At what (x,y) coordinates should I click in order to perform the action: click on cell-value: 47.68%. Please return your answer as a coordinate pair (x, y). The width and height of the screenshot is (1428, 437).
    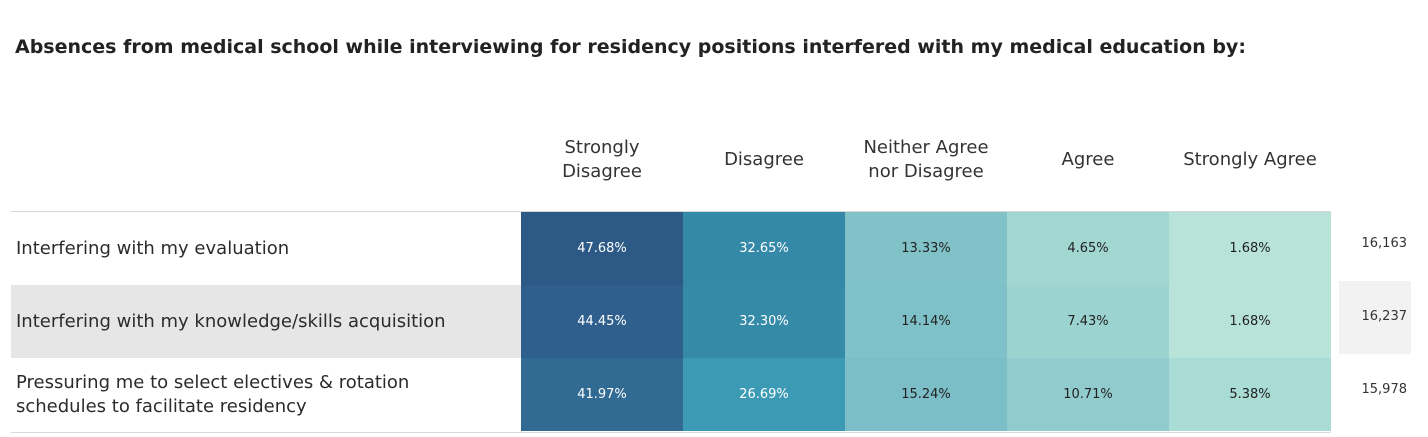
    Looking at the image, I should click on (602, 248).